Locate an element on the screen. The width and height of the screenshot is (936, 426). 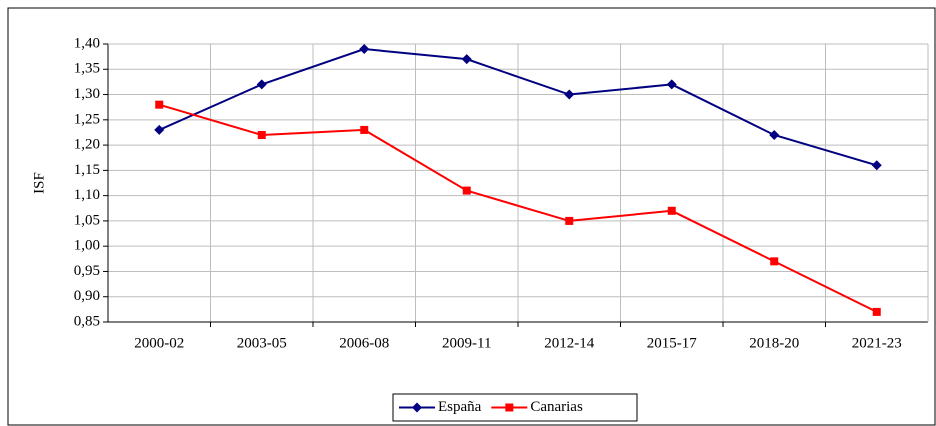
x-tick-label: 2009-11 is located at coordinates (466, 343).